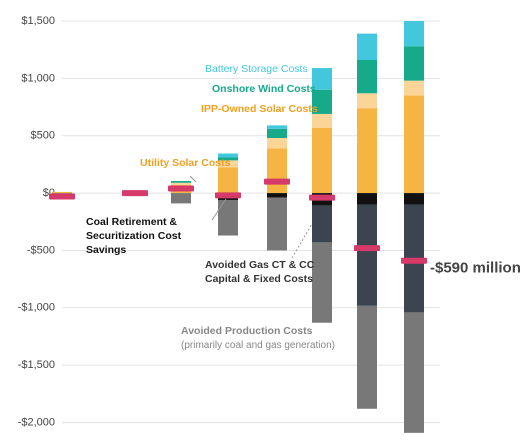 The image size is (530, 442). What do you see at coordinates (38, 78) in the screenshot?
I see `y-tick-label: $1,000` at bounding box center [38, 78].